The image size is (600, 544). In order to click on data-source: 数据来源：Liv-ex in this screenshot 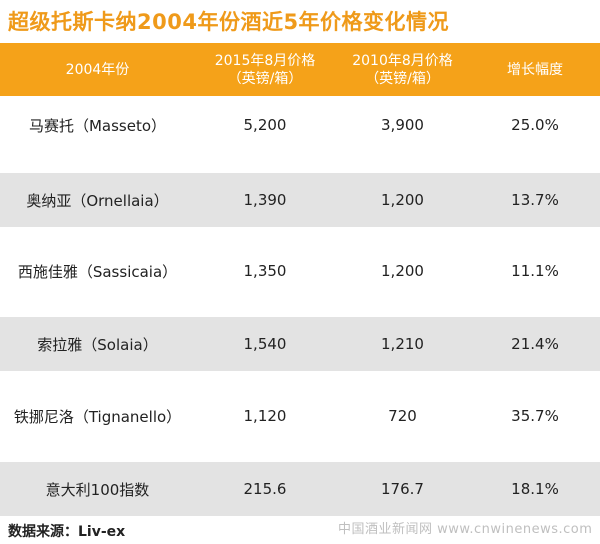, I will do `click(67, 532)`.